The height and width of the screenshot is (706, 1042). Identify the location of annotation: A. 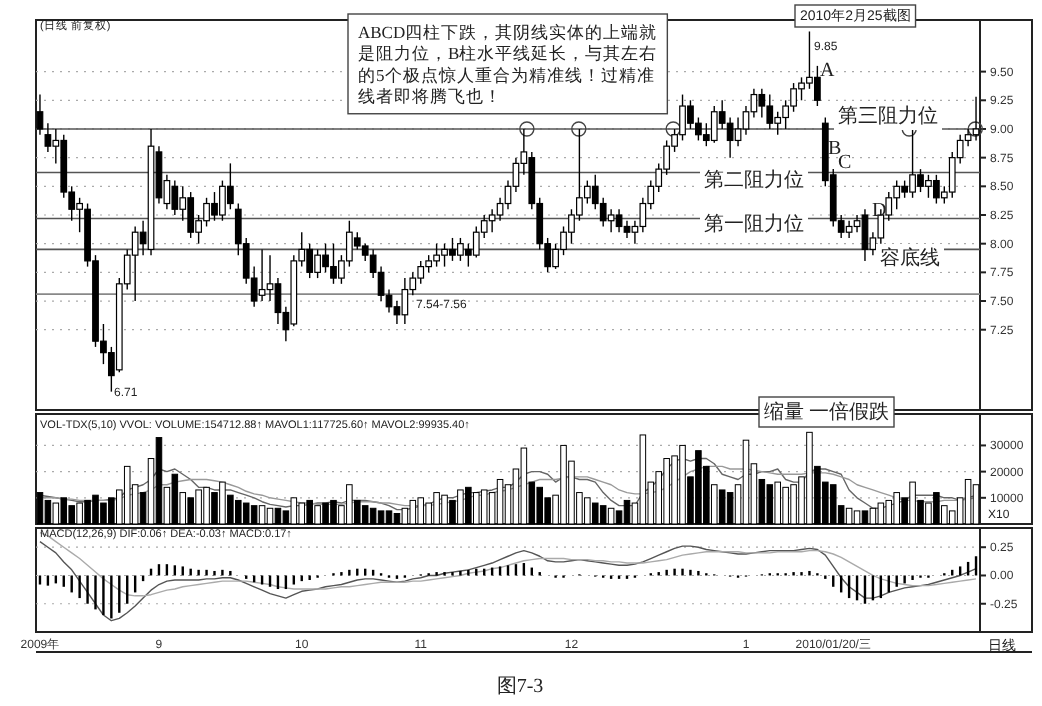
(828, 71).